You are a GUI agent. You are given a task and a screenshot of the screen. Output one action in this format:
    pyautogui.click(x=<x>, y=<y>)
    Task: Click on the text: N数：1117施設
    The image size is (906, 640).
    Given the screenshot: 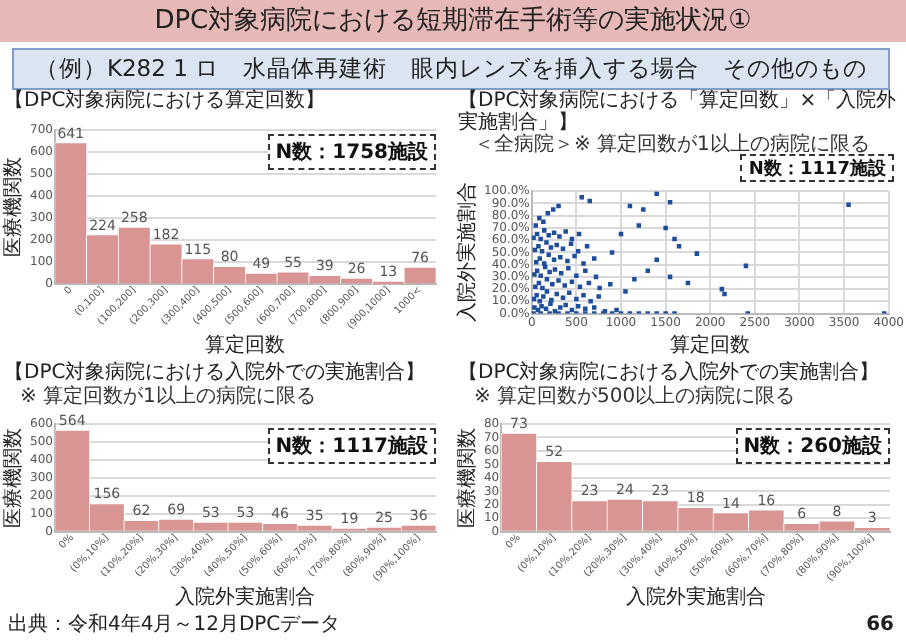 What is the action you would take?
    pyautogui.click(x=817, y=168)
    